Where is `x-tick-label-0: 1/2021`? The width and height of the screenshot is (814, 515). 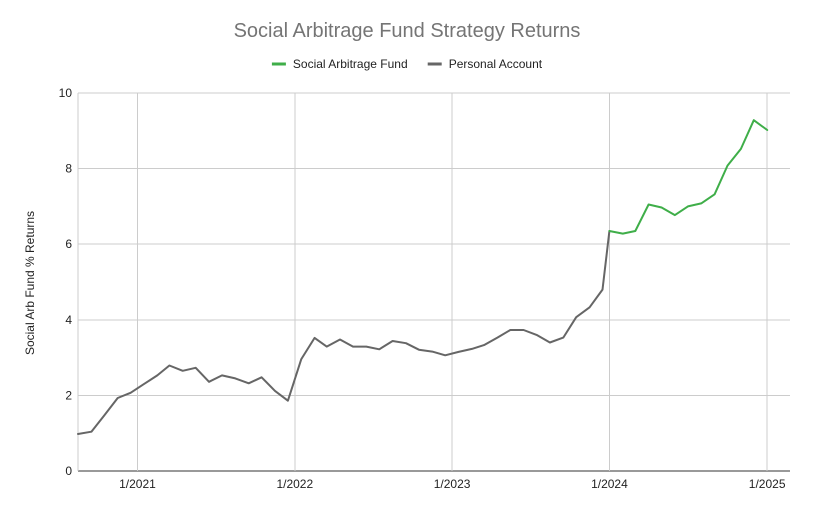
x-tick-label-0: 1/2021 is located at coordinates (137, 484).